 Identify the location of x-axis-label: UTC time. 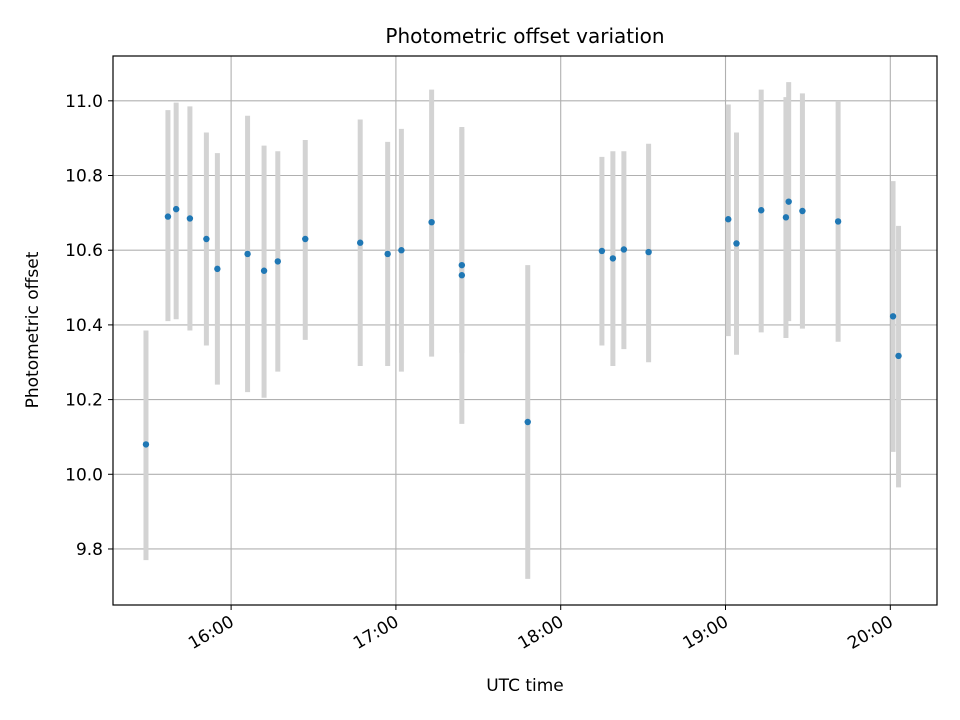
(525, 686).